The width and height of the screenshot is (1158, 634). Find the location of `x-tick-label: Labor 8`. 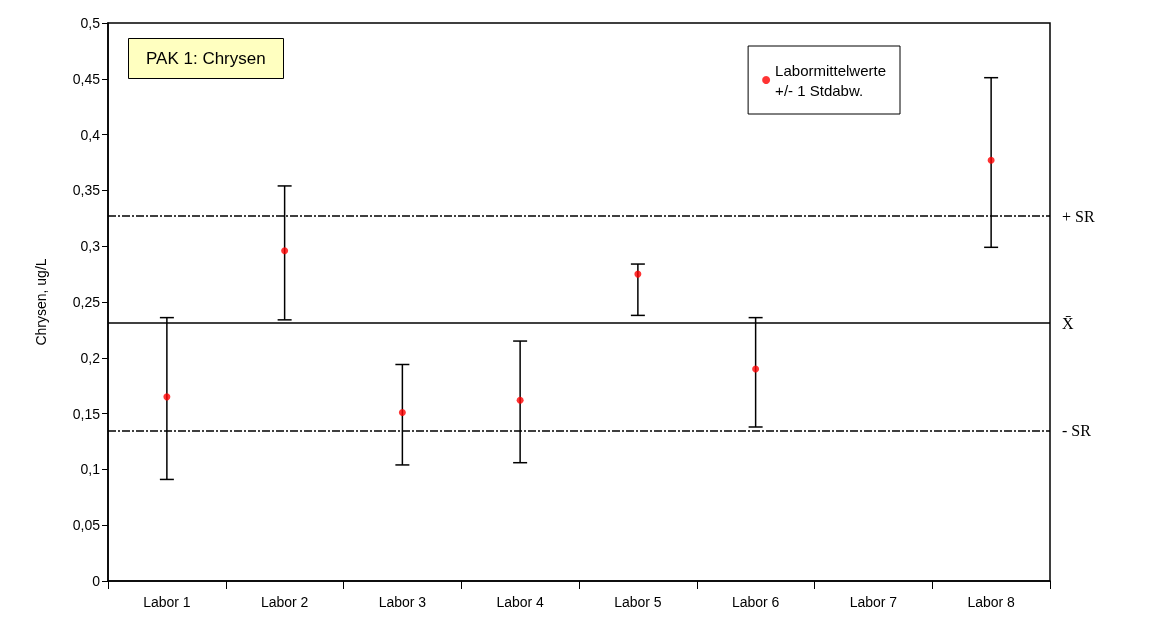

x-tick-label: Labor 8 is located at coordinates (991, 602).